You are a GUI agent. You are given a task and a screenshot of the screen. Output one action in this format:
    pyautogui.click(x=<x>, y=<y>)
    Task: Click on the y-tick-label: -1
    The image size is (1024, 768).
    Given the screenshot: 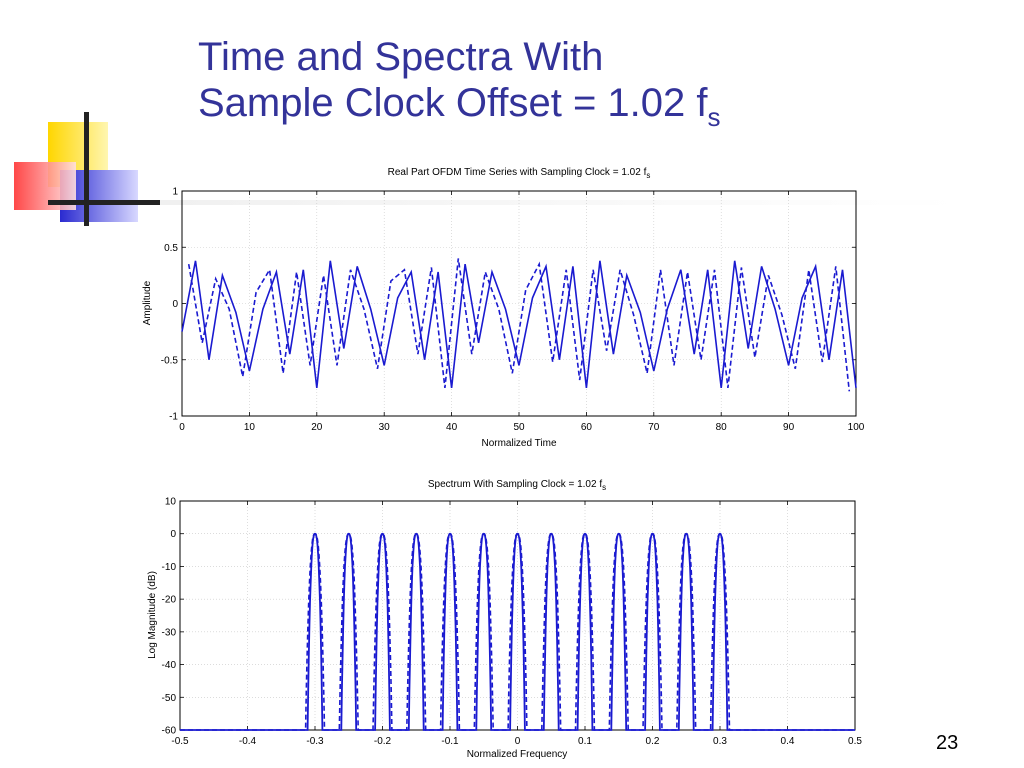 What is the action you would take?
    pyautogui.click(x=173, y=417)
    